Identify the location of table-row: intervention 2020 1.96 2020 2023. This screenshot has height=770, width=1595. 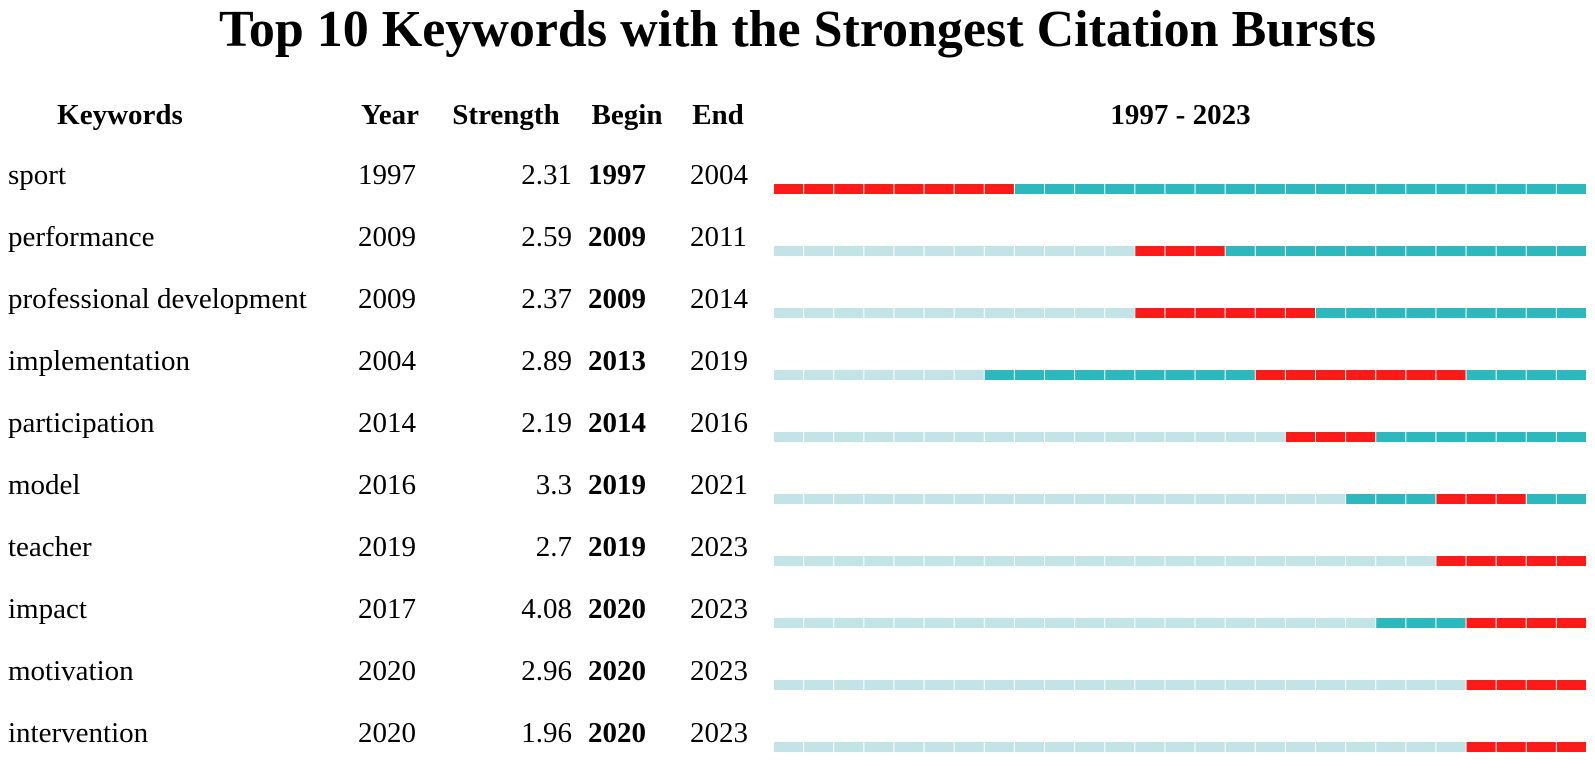
(797, 739).